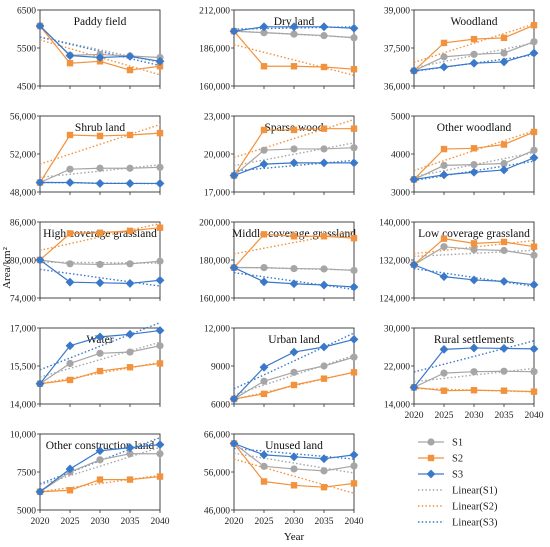 The width and height of the screenshot is (550, 547). What do you see at coordinates (458, 507) in the screenshot?
I see `legend-entry: Linear(S2)` at bounding box center [458, 507].